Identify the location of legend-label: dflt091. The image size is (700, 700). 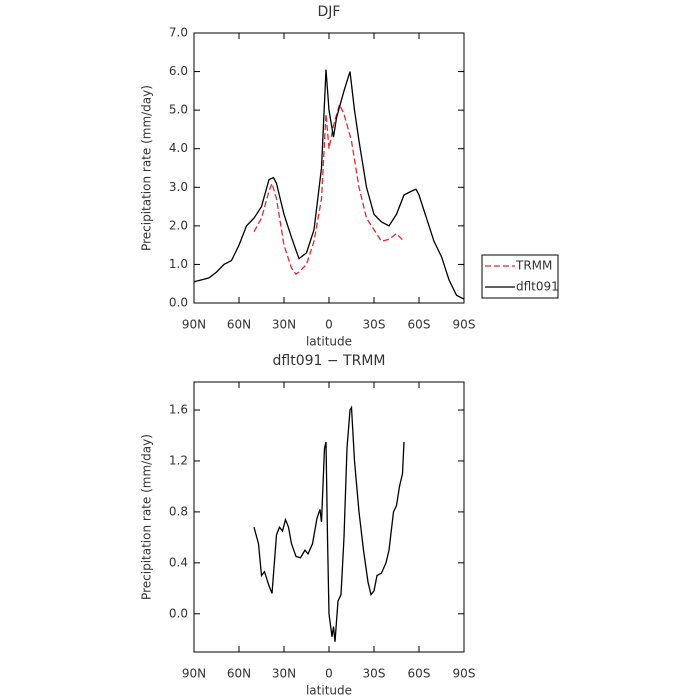
(537, 287).